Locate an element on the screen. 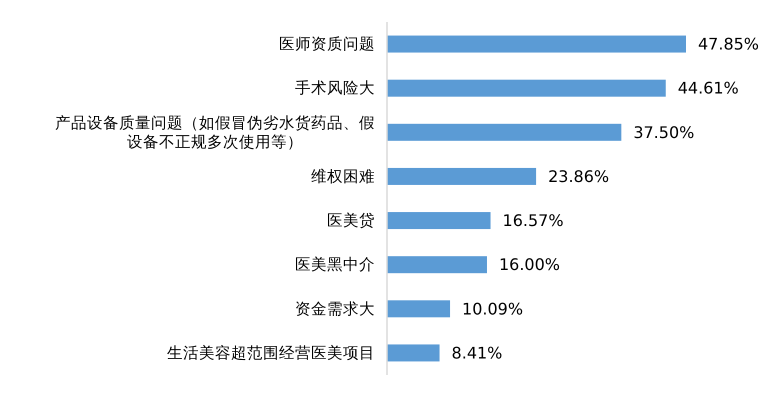  data-label: 37.50% is located at coordinates (663, 132).